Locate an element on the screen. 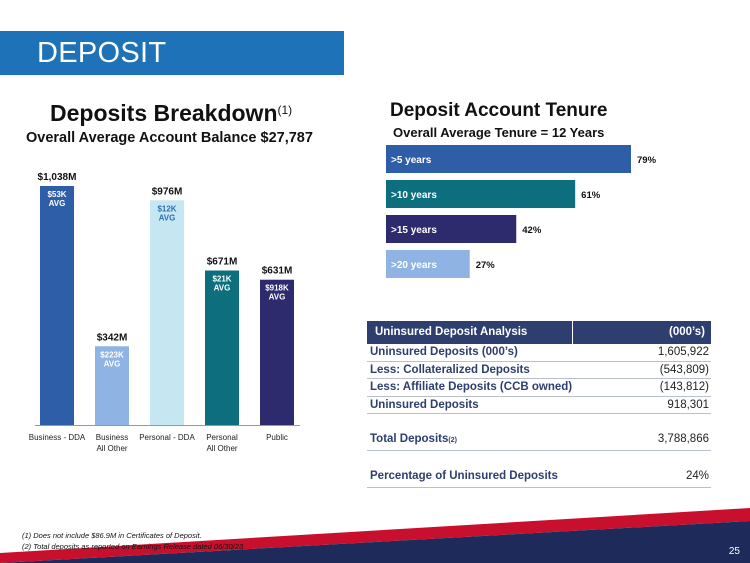  row-label: Less: Affiliate Deposits (CCB owned) is located at coordinates (471, 387).